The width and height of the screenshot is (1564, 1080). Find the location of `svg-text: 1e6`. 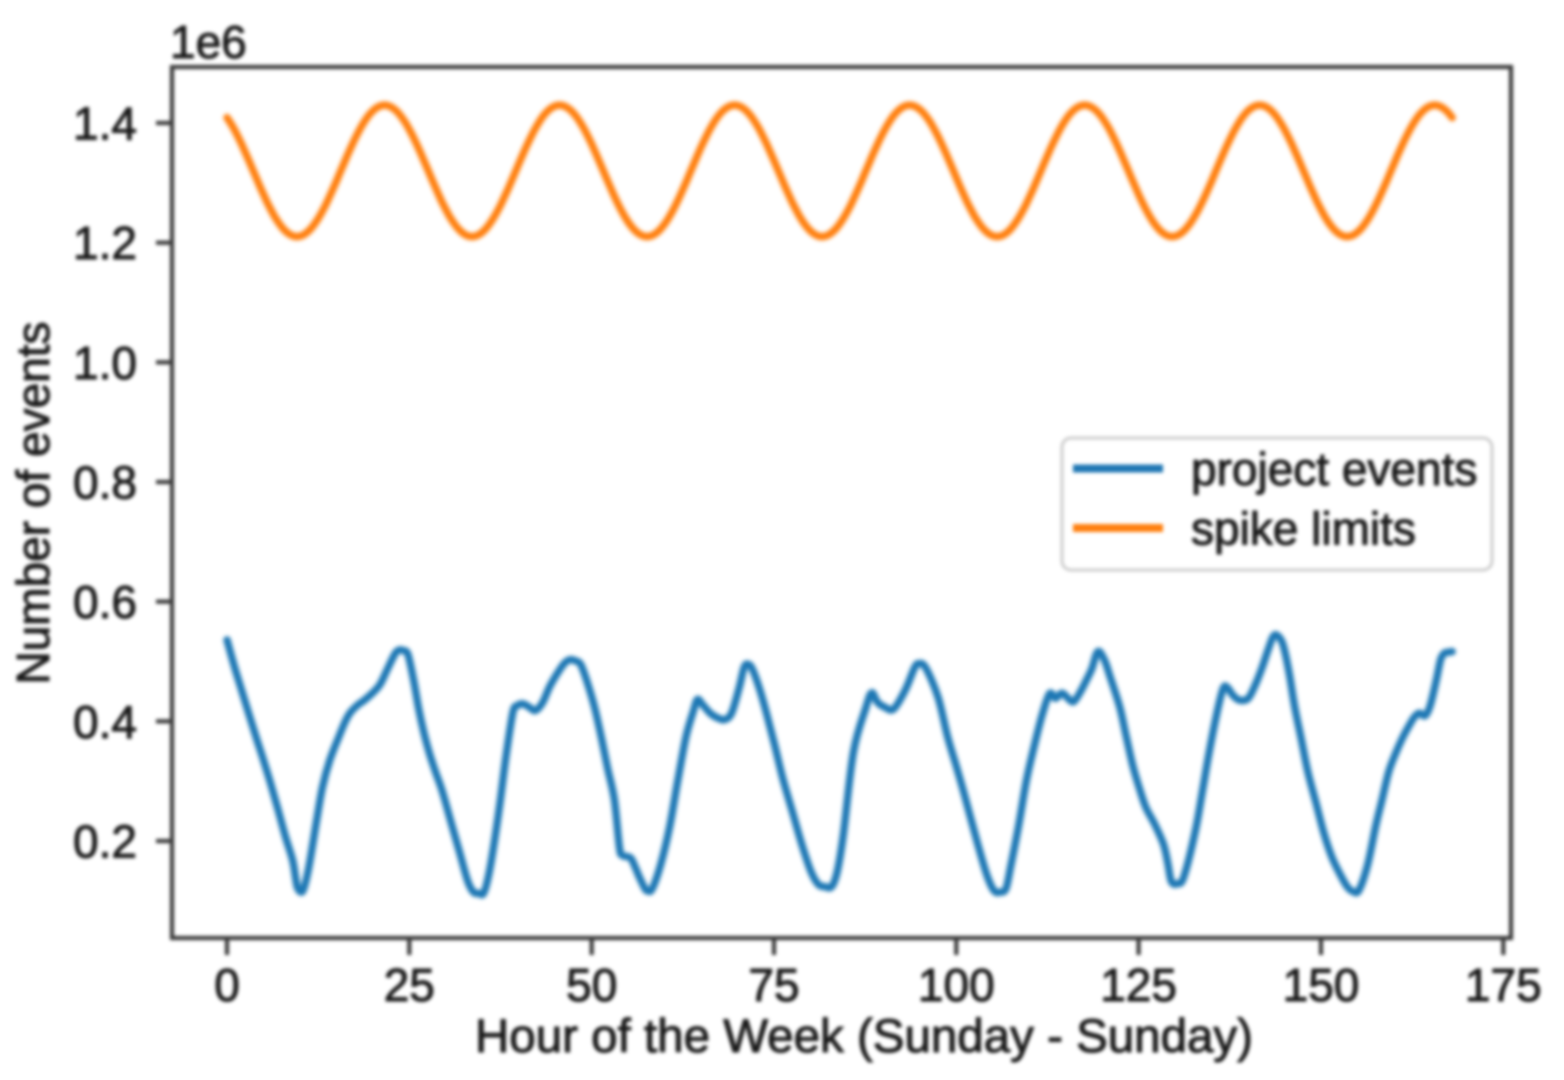

svg-text: 1e6 is located at coordinates (208, 42).